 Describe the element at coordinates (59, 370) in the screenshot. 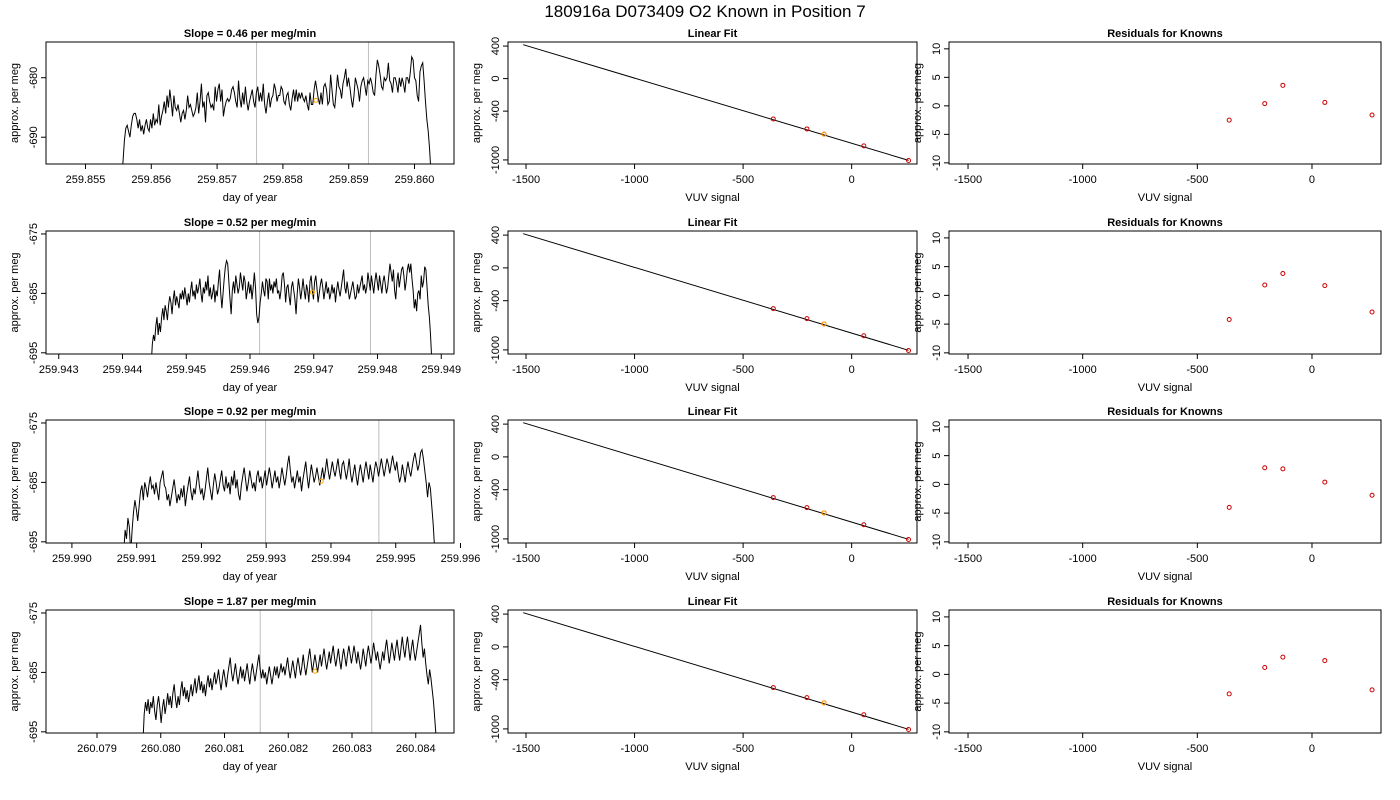

I see `x-tick-label: 259.943` at that location.